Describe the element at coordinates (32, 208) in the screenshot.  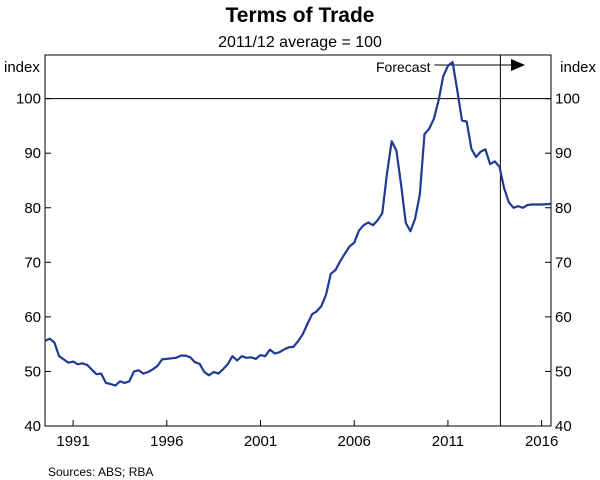
I see `y-tick-label-left: 80` at that location.